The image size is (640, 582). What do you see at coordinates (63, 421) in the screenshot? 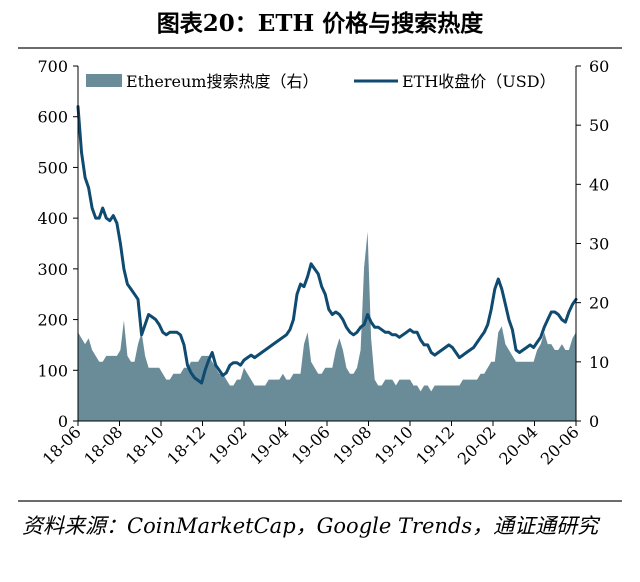
I see `left-tick-label: 0` at bounding box center [63, 421].